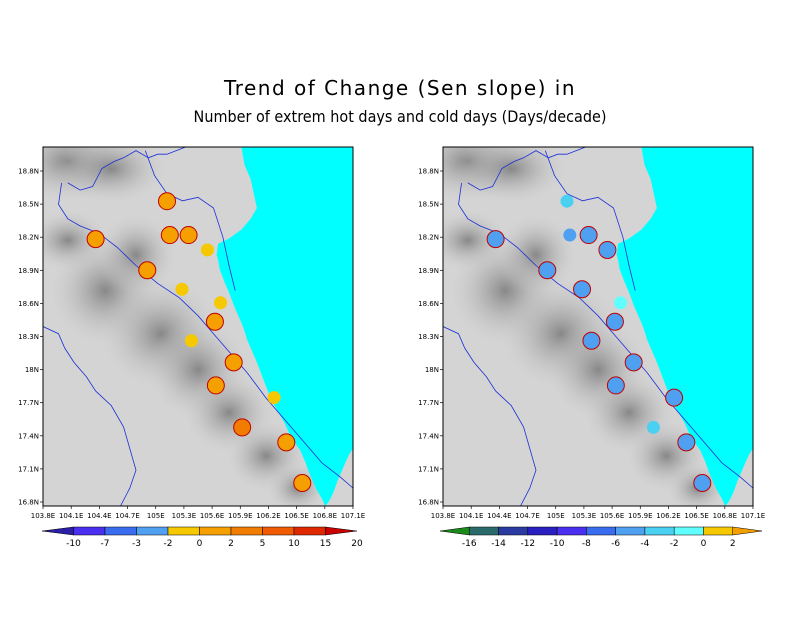 Image resolution: width=800 pixels, height=618 pixels. Describe the element at coordinates (294, 544) in the screenshot. I see `colorbar-label: 10` at that location.